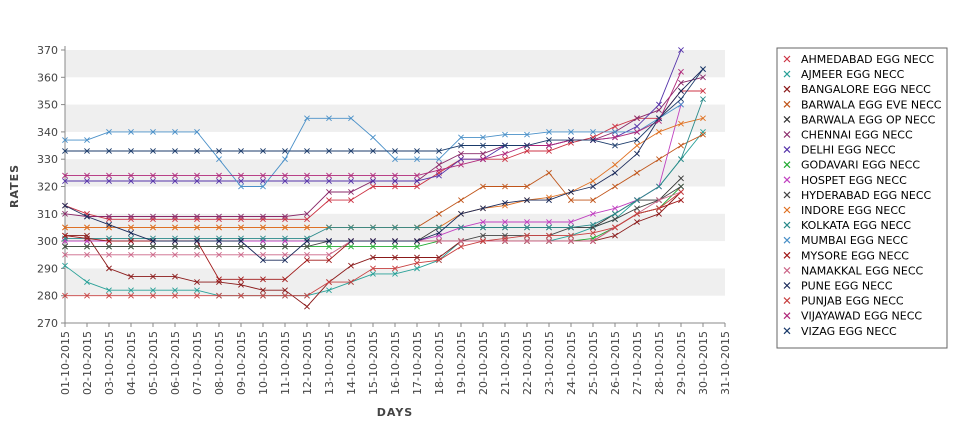 This screenshot has width=975, height=429. What do you see at coordinates (395, 363) in the screenshot?
I see `x-tick-label: 16-10-2015` at bounding box center [395, 363].